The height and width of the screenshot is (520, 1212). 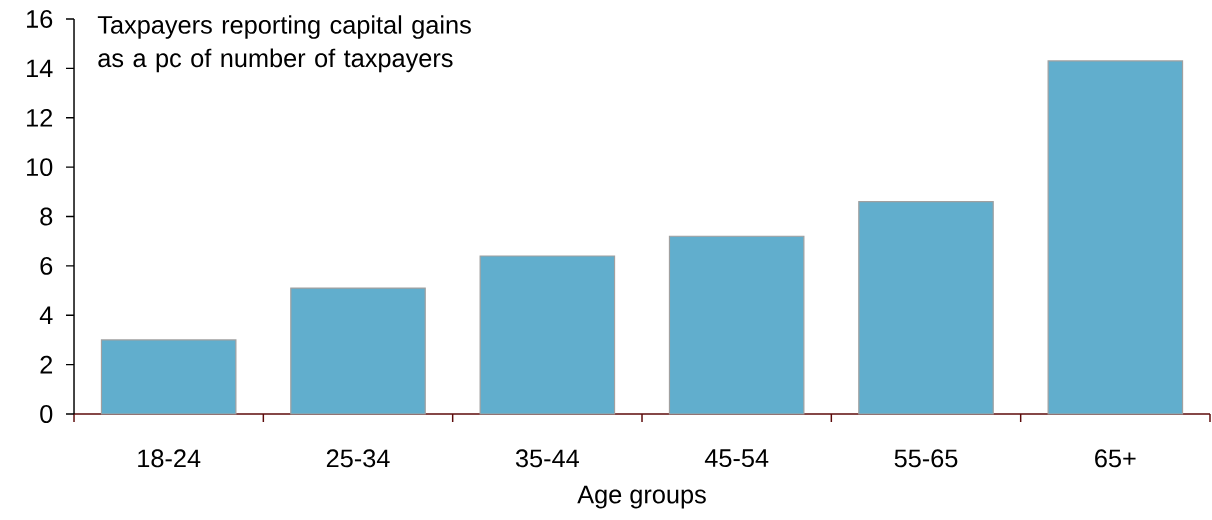 What do you see at coordinates (46, 216) in the screenshot?
I see `y-tick-label: 8` at bounding box center [46, 216].